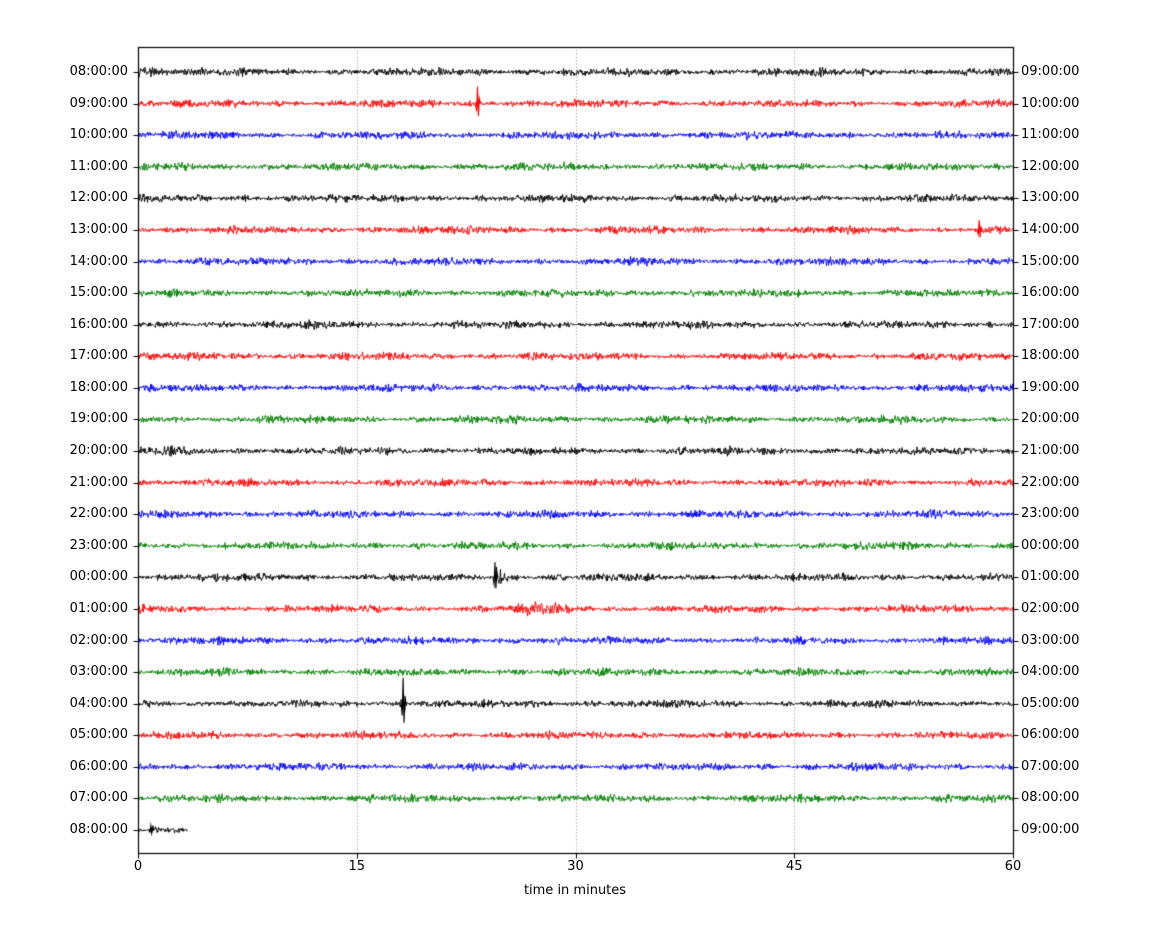 Image resolution: width=1150 pixels, height=950 pixels. I want to click on row-start-time-label: 20:00:00, so click(98, 450).